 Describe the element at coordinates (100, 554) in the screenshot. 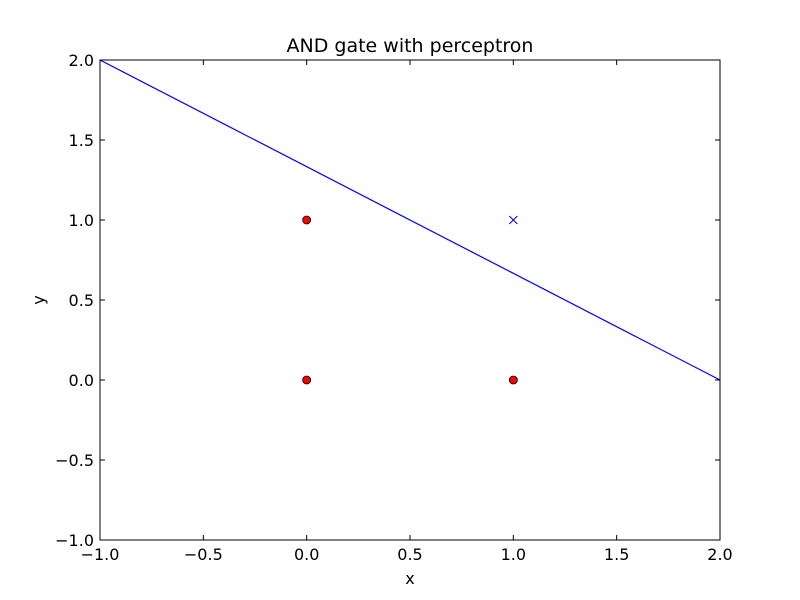

I see `x-tick-label: −1.0` at that location.